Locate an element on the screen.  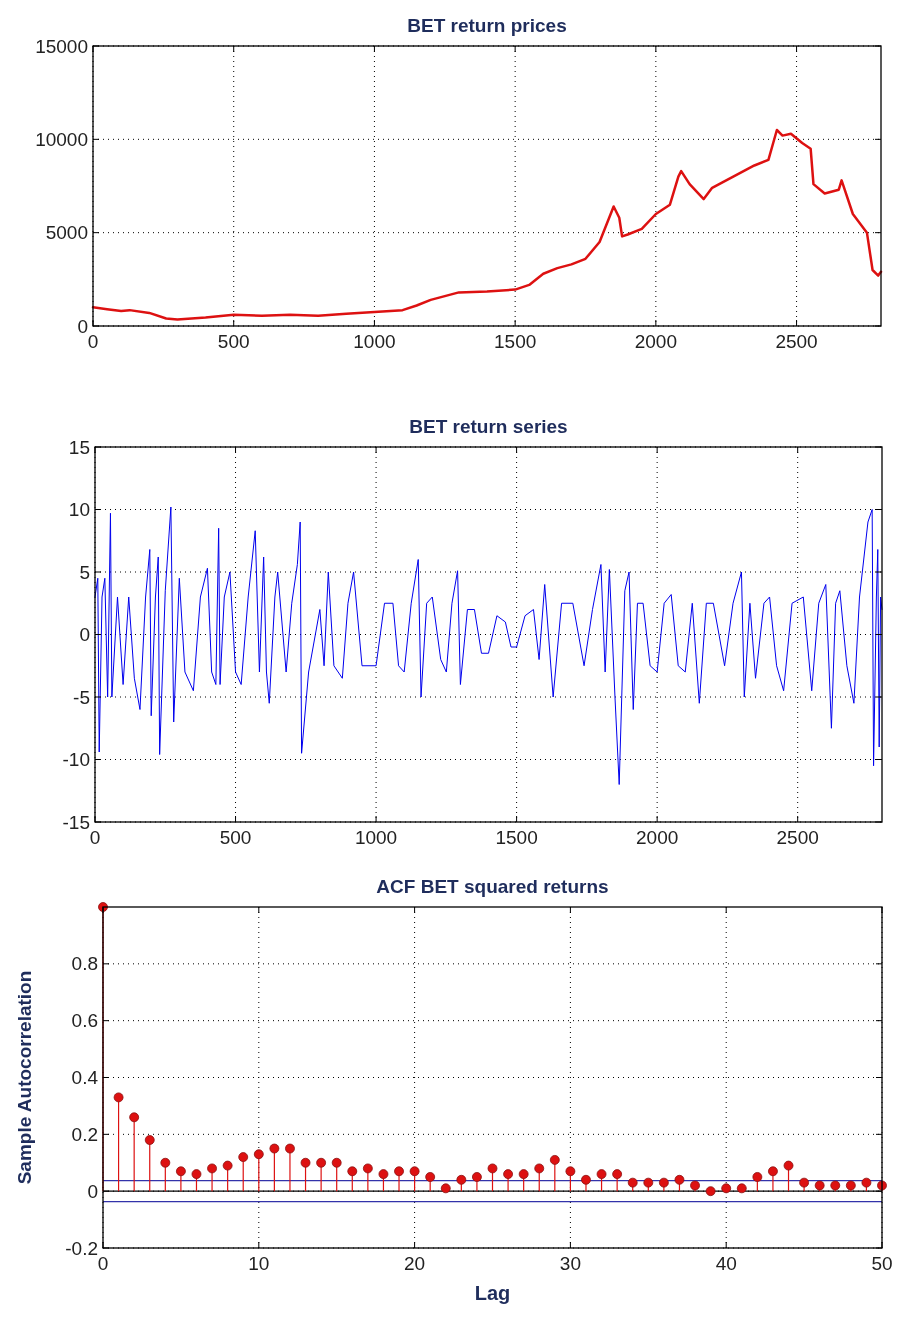
y-tick-label: -15 is located at coordinates (76, 822).